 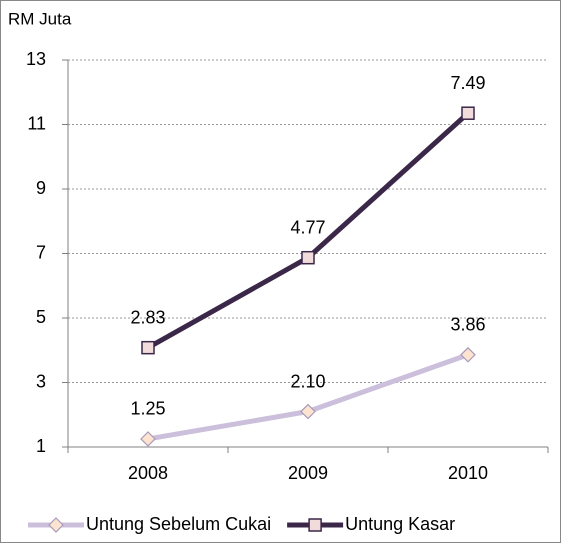 What do you see at coordinates (147, 317) in the screenshot?
I see `data-label: 2.83` at bounding box center [147, 317].